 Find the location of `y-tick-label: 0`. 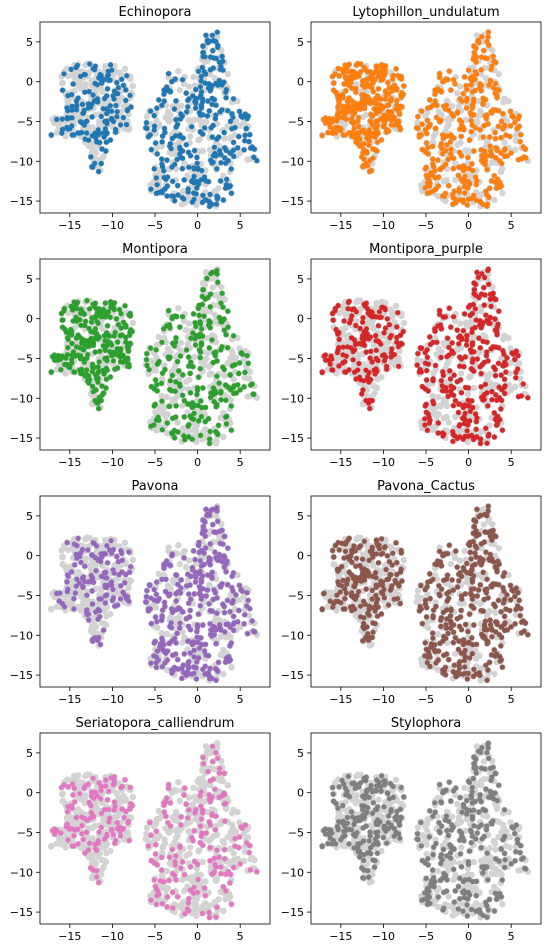

y-tick-label: 0 is located at coordinates (29, 319).